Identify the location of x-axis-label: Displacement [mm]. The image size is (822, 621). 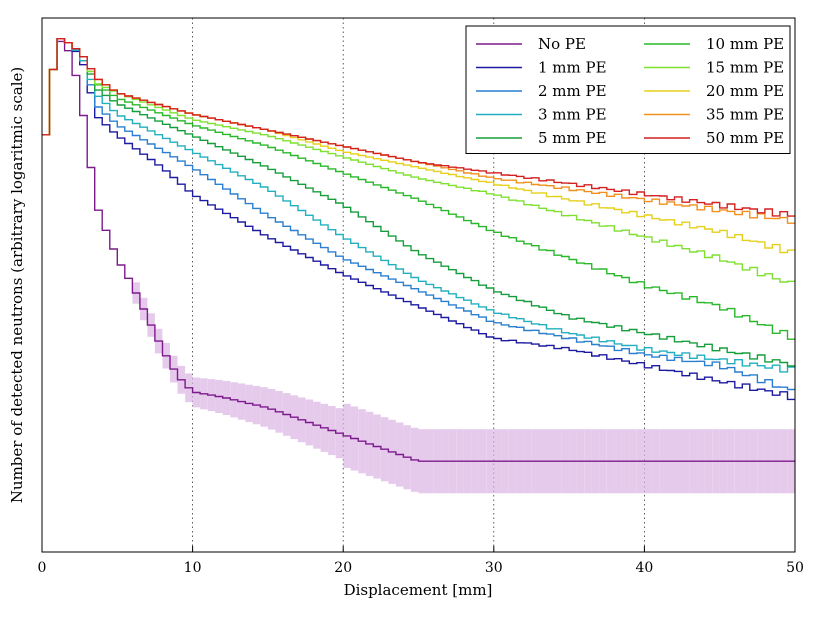
(418, 590).